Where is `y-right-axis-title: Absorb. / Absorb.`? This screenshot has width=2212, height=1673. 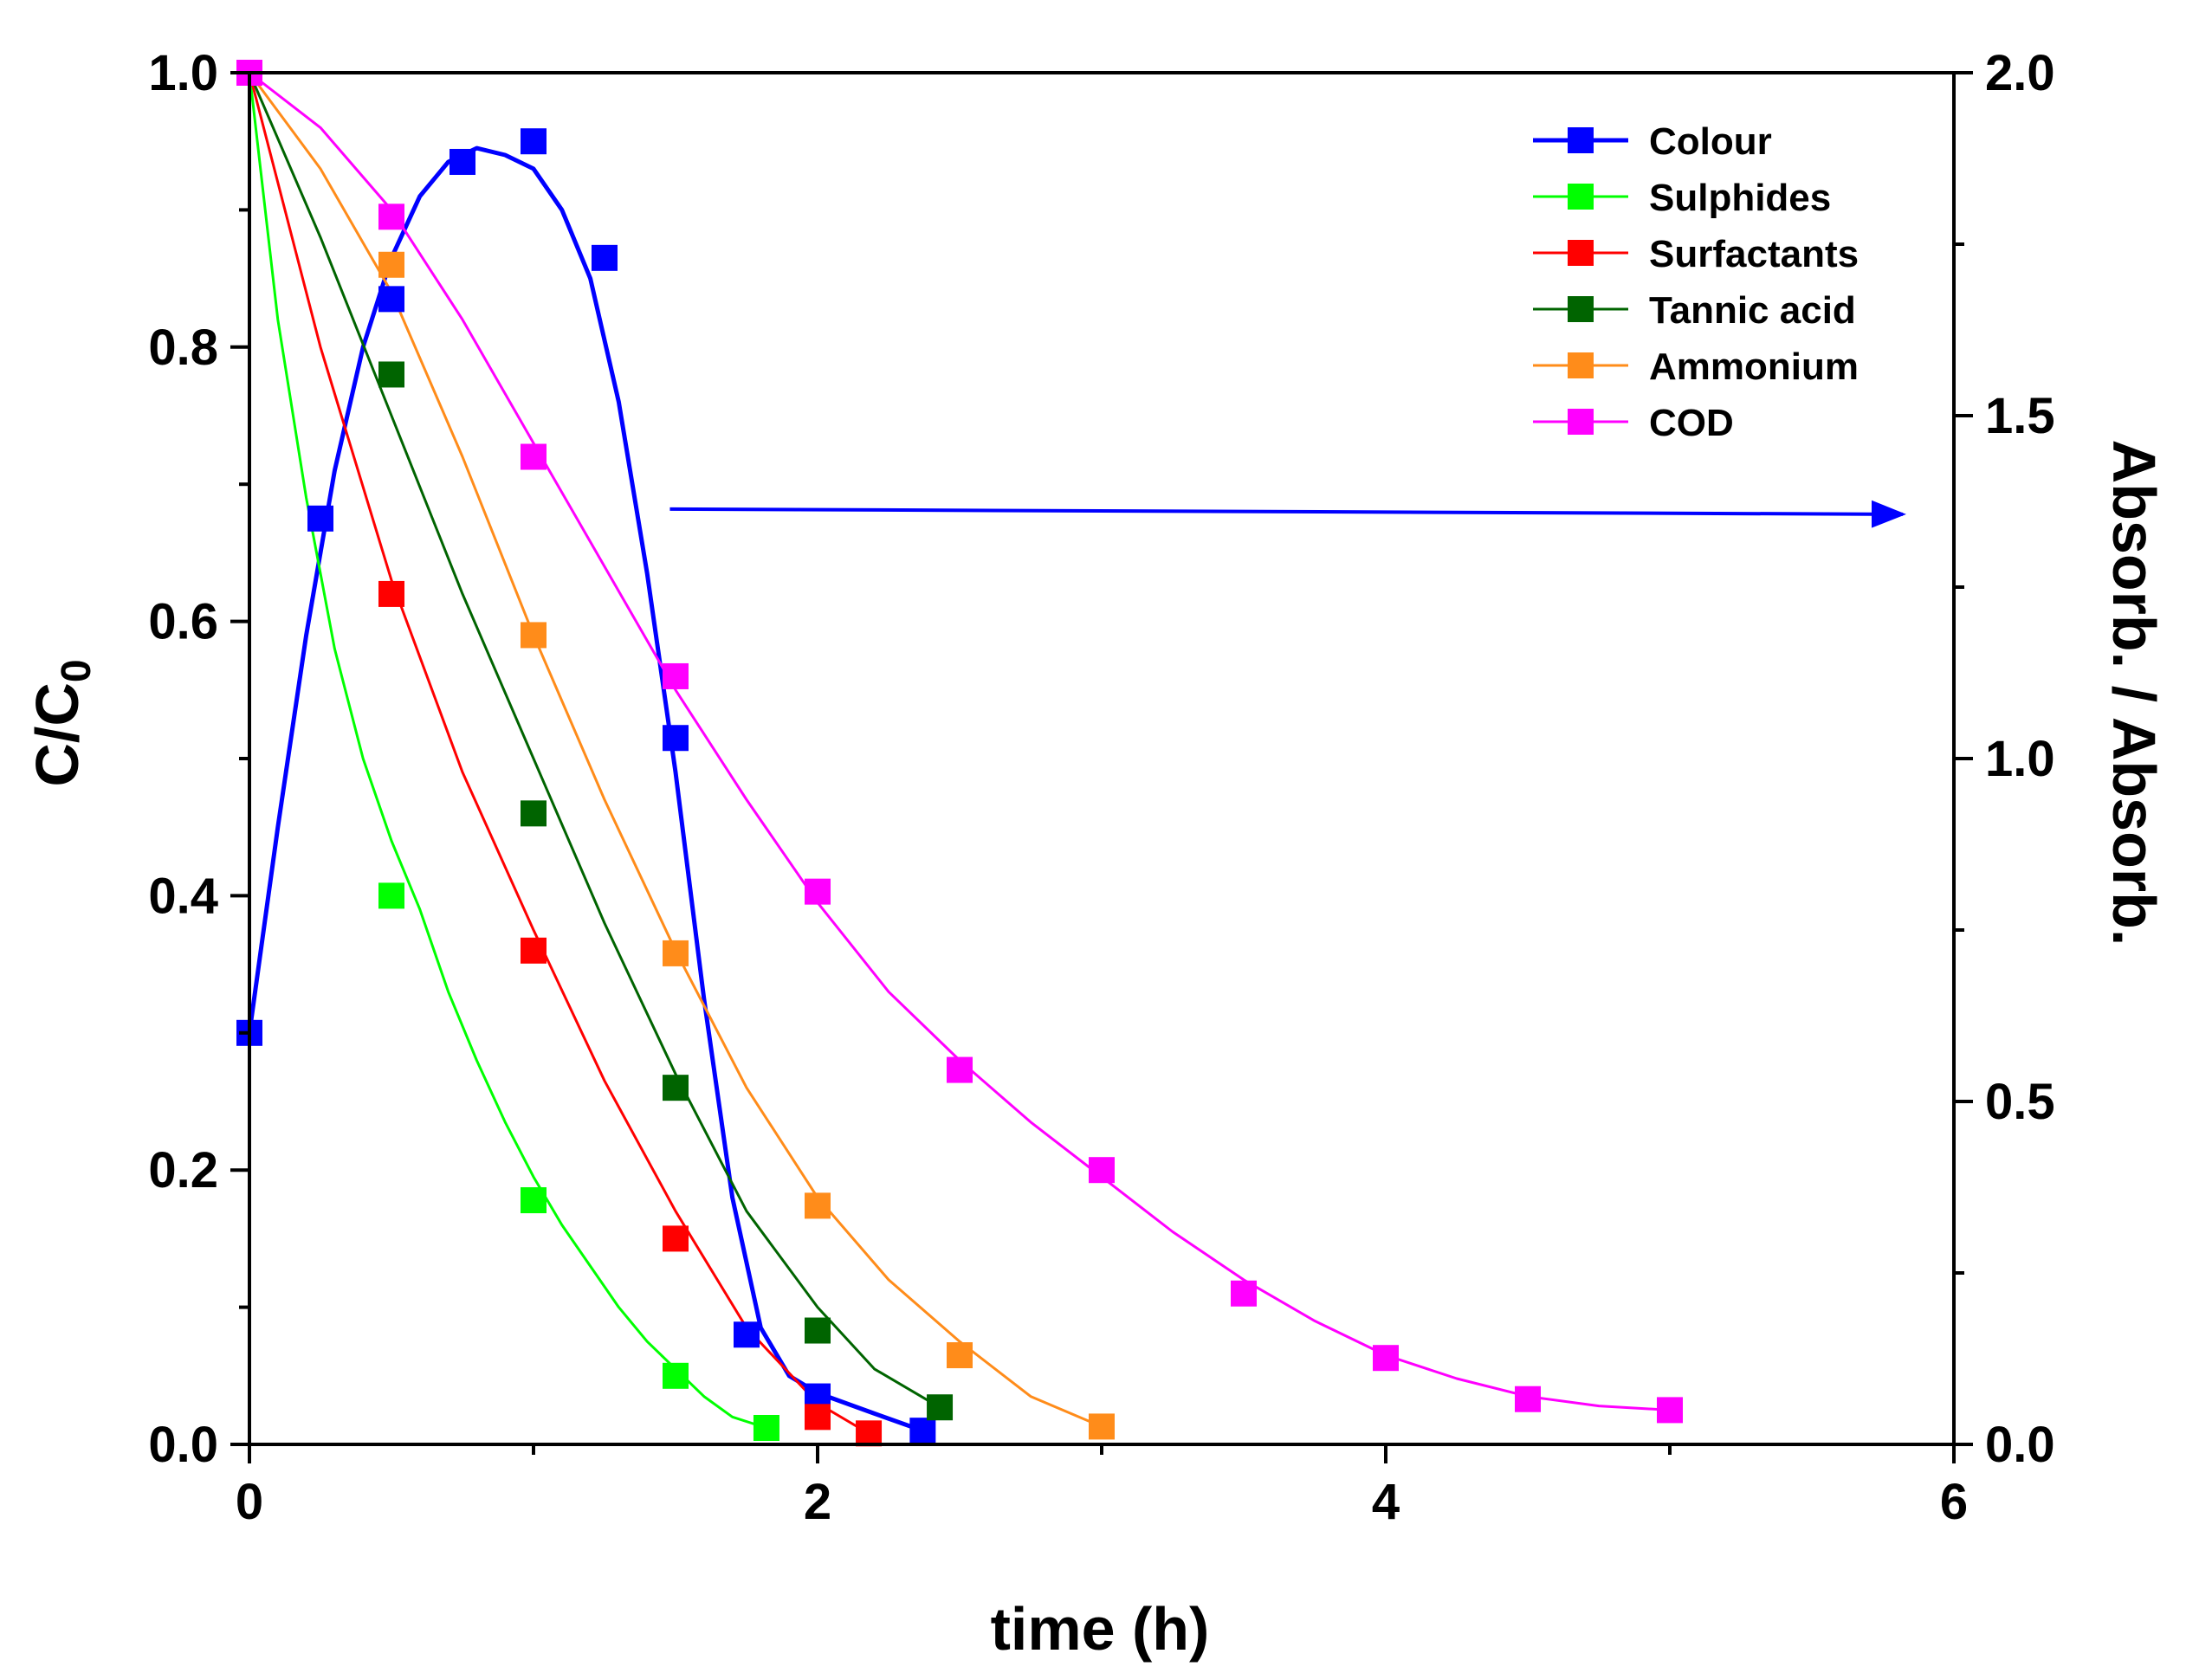
y-right-axis-title: Absorb. / Absorb. is located at coordinates (2134, 693).